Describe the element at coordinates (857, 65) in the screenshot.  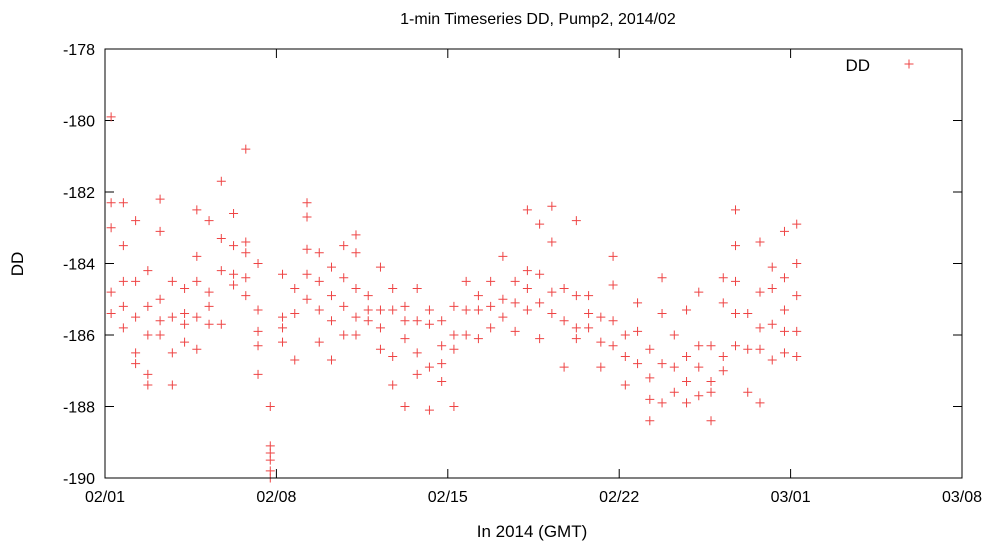
I see `legend-label: DD` at that location.